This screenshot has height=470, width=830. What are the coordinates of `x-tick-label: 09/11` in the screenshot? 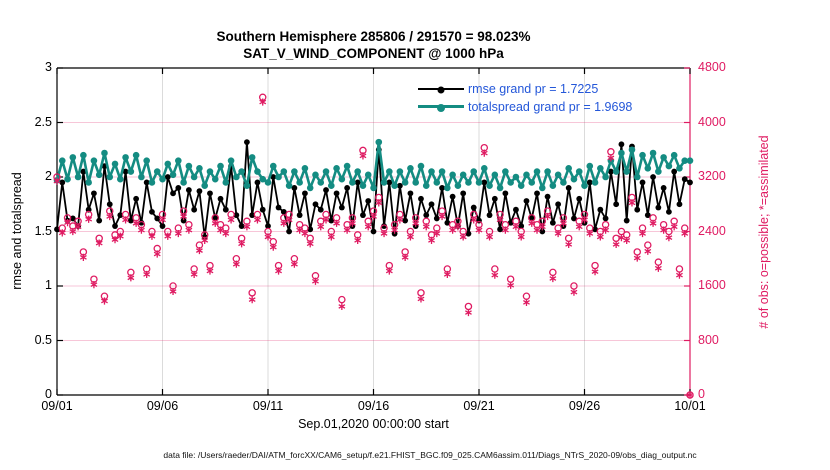 It's located at (268, 406).